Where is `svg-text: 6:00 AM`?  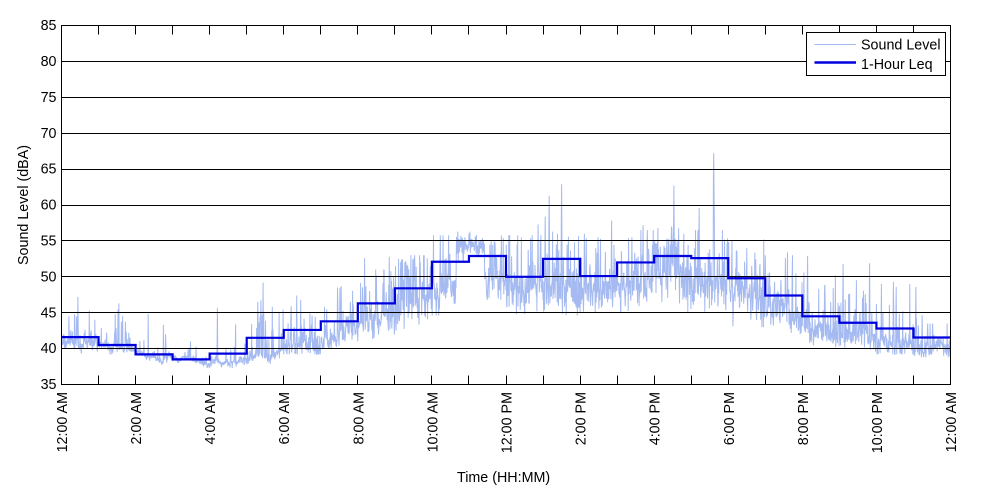 svg-text: 6:00 AM is located at coordinates (285, 418).